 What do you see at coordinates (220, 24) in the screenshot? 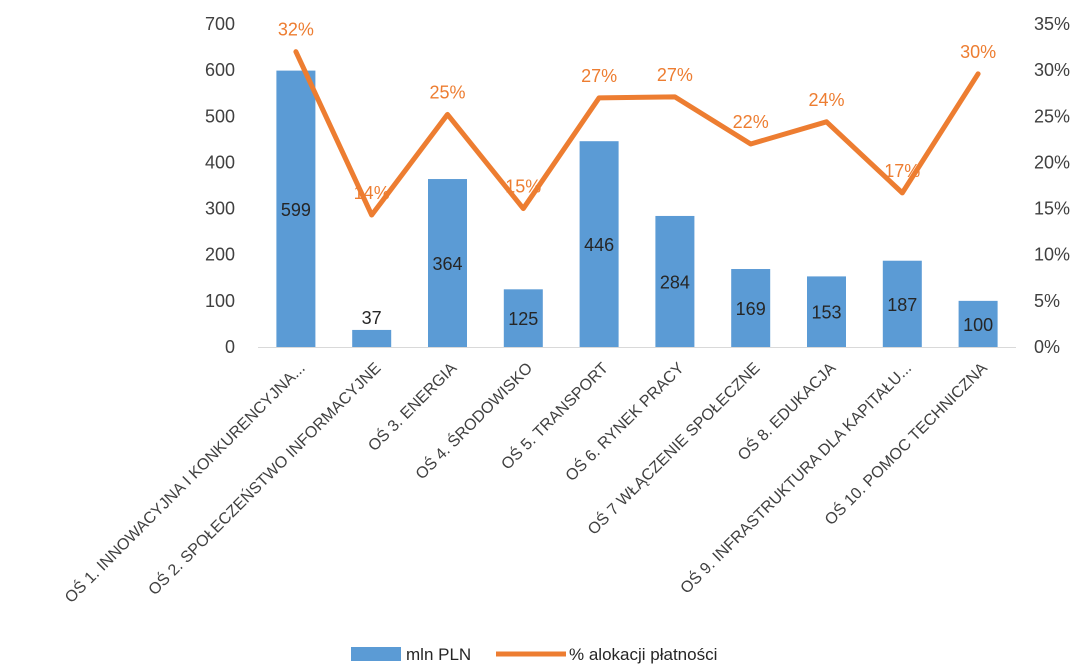
I see `y-left-tick-label: 700` at bounding box center [220, 24].